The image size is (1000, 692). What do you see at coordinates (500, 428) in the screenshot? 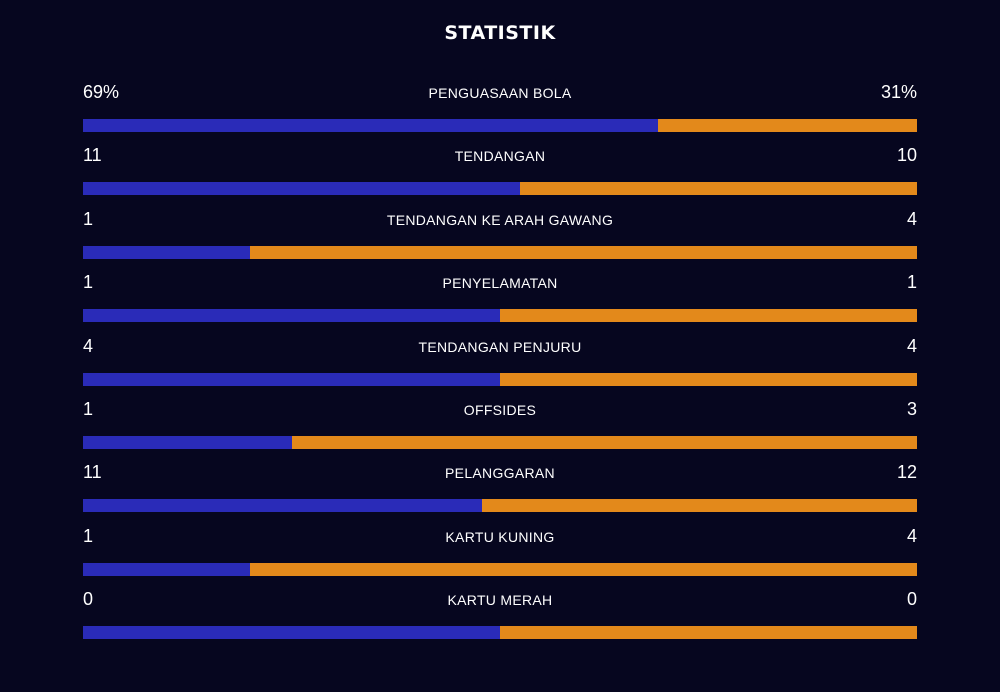
I see `stat-row: 1 OFFSIDES 3` at bounding box center [500, 428].